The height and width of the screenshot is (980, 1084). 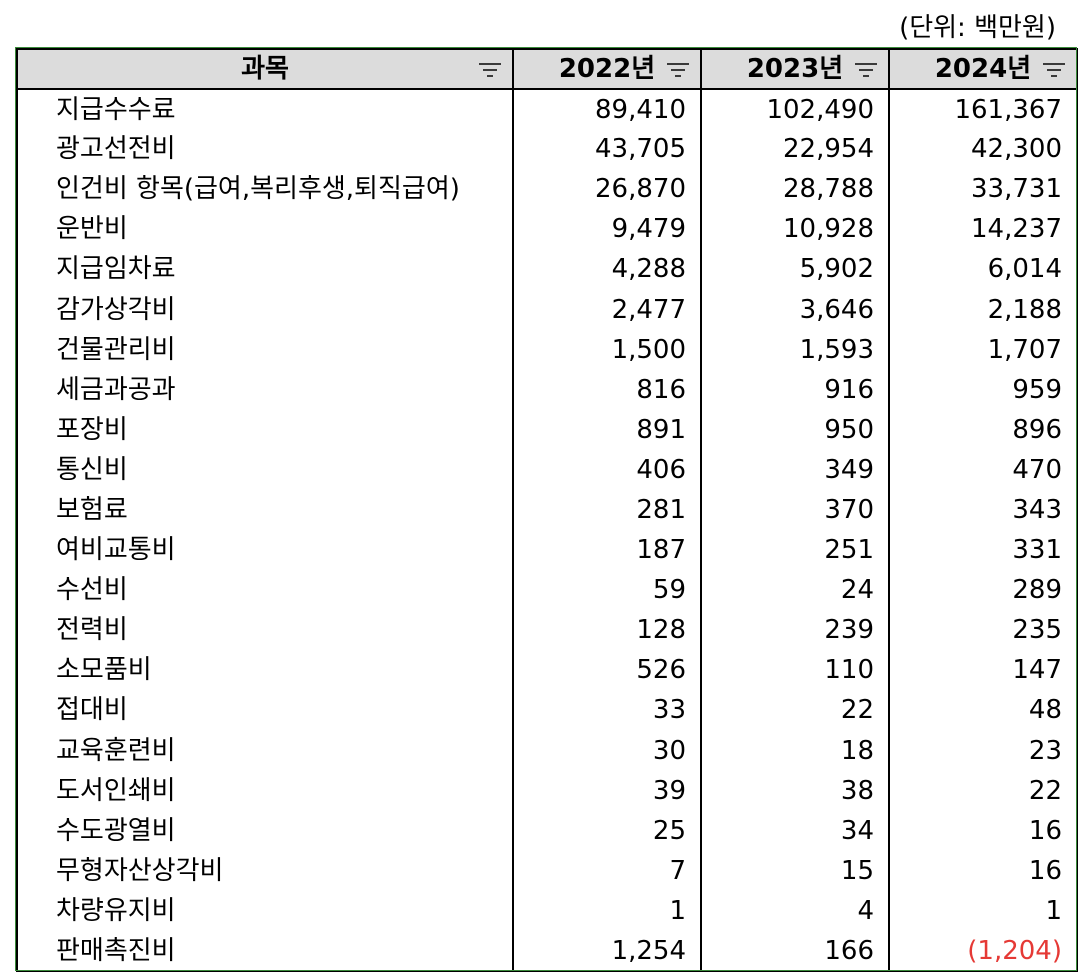 I want to click on item-cell: 통신비, so click(x=265, y=469).